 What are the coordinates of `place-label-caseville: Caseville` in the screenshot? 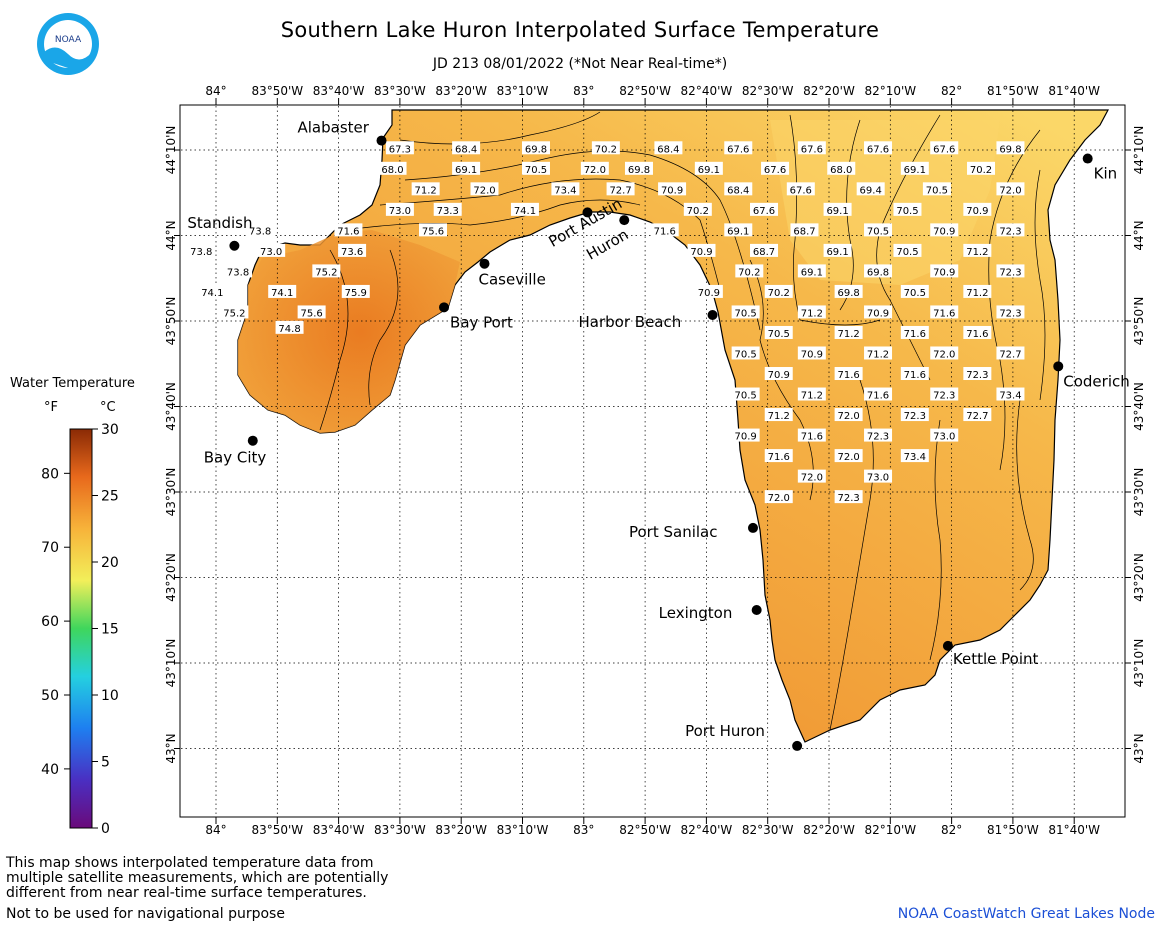 It's located at (511, 280).